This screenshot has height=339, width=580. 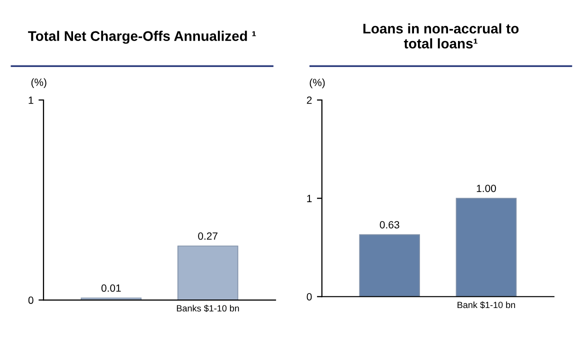 I want to click on data-label: 0.27, so click(x=208, y=236).